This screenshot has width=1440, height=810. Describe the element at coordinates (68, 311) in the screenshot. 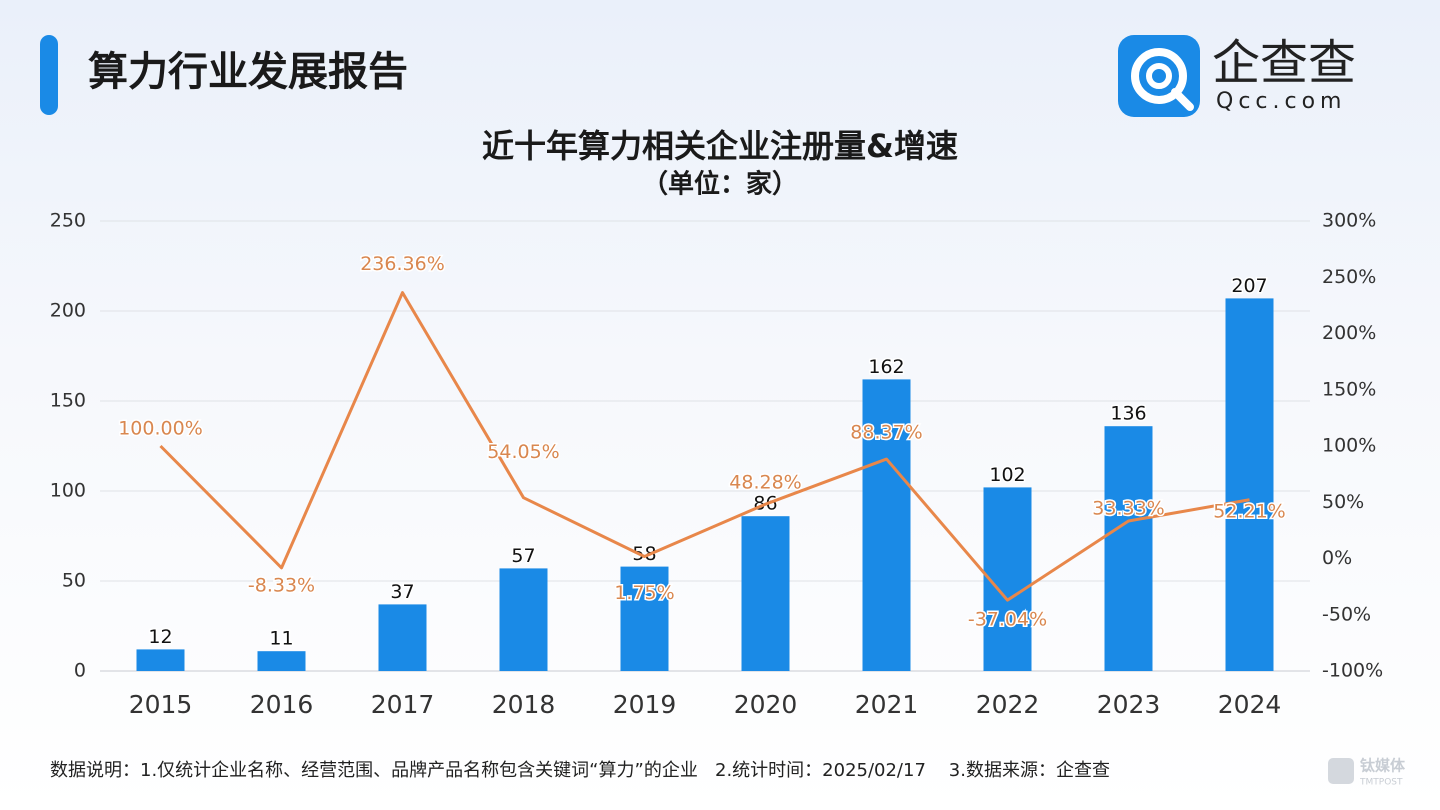

I see `y-tick-label: 200` at that location.